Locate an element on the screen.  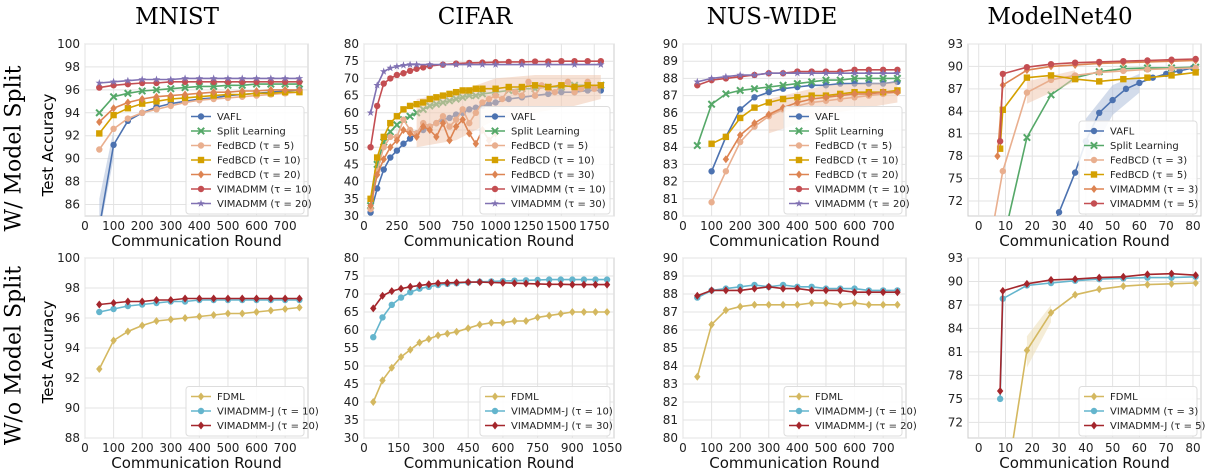
y-tick-label: 92 is located at coordinates (72, 136).